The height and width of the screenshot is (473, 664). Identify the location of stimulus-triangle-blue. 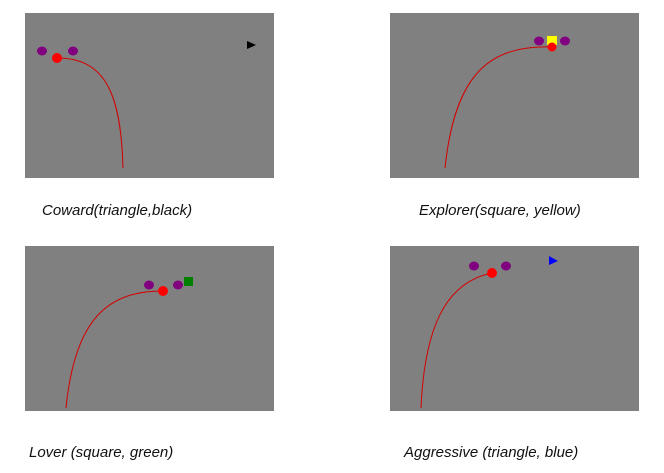
(553, 260).